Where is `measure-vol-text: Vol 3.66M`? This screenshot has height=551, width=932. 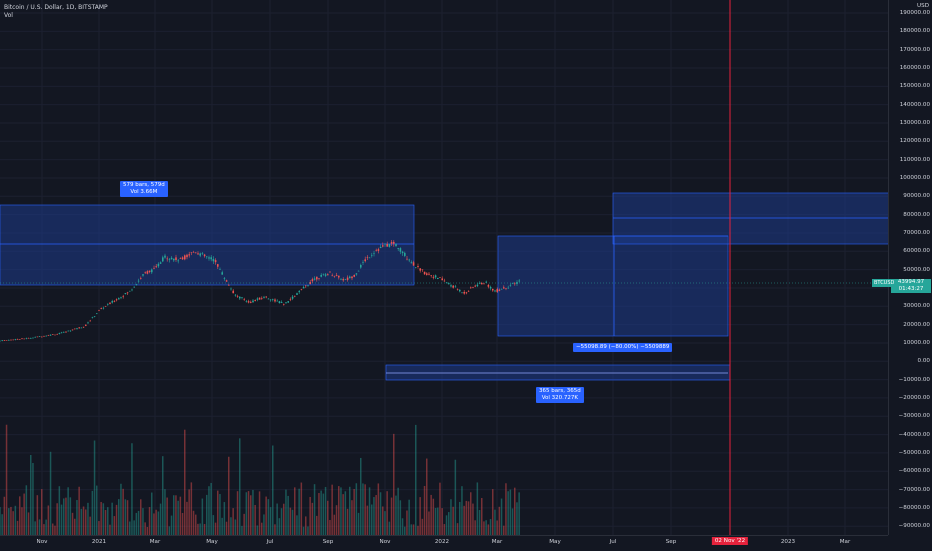
measure-vol-text: Vol 3.66M is located at coordinates (144, 192).